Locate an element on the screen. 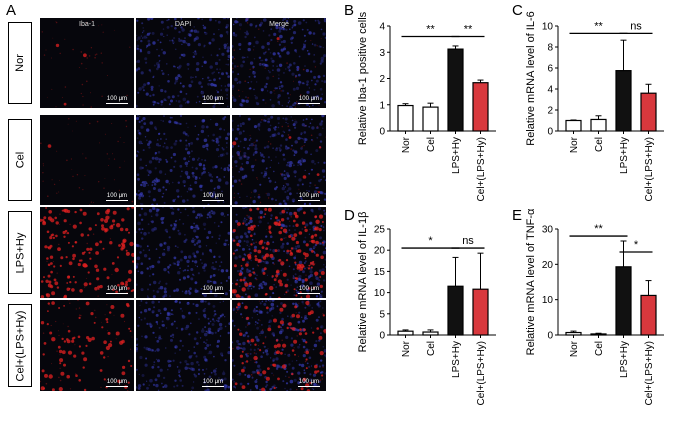  y-axis-label: Relative mRNA level of TNF-α is located at coordinates (531, 281).